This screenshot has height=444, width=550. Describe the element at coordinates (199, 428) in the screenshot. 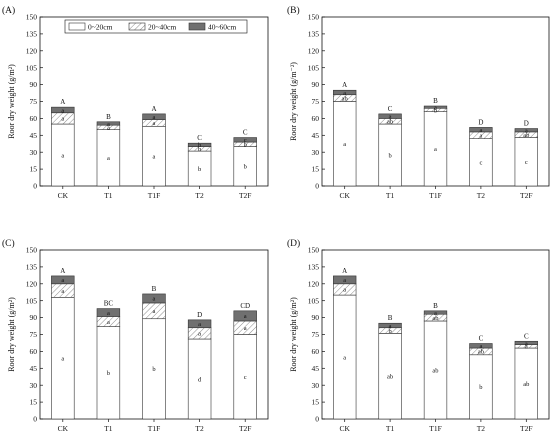

I see `x-tick-label: T2` at that location.